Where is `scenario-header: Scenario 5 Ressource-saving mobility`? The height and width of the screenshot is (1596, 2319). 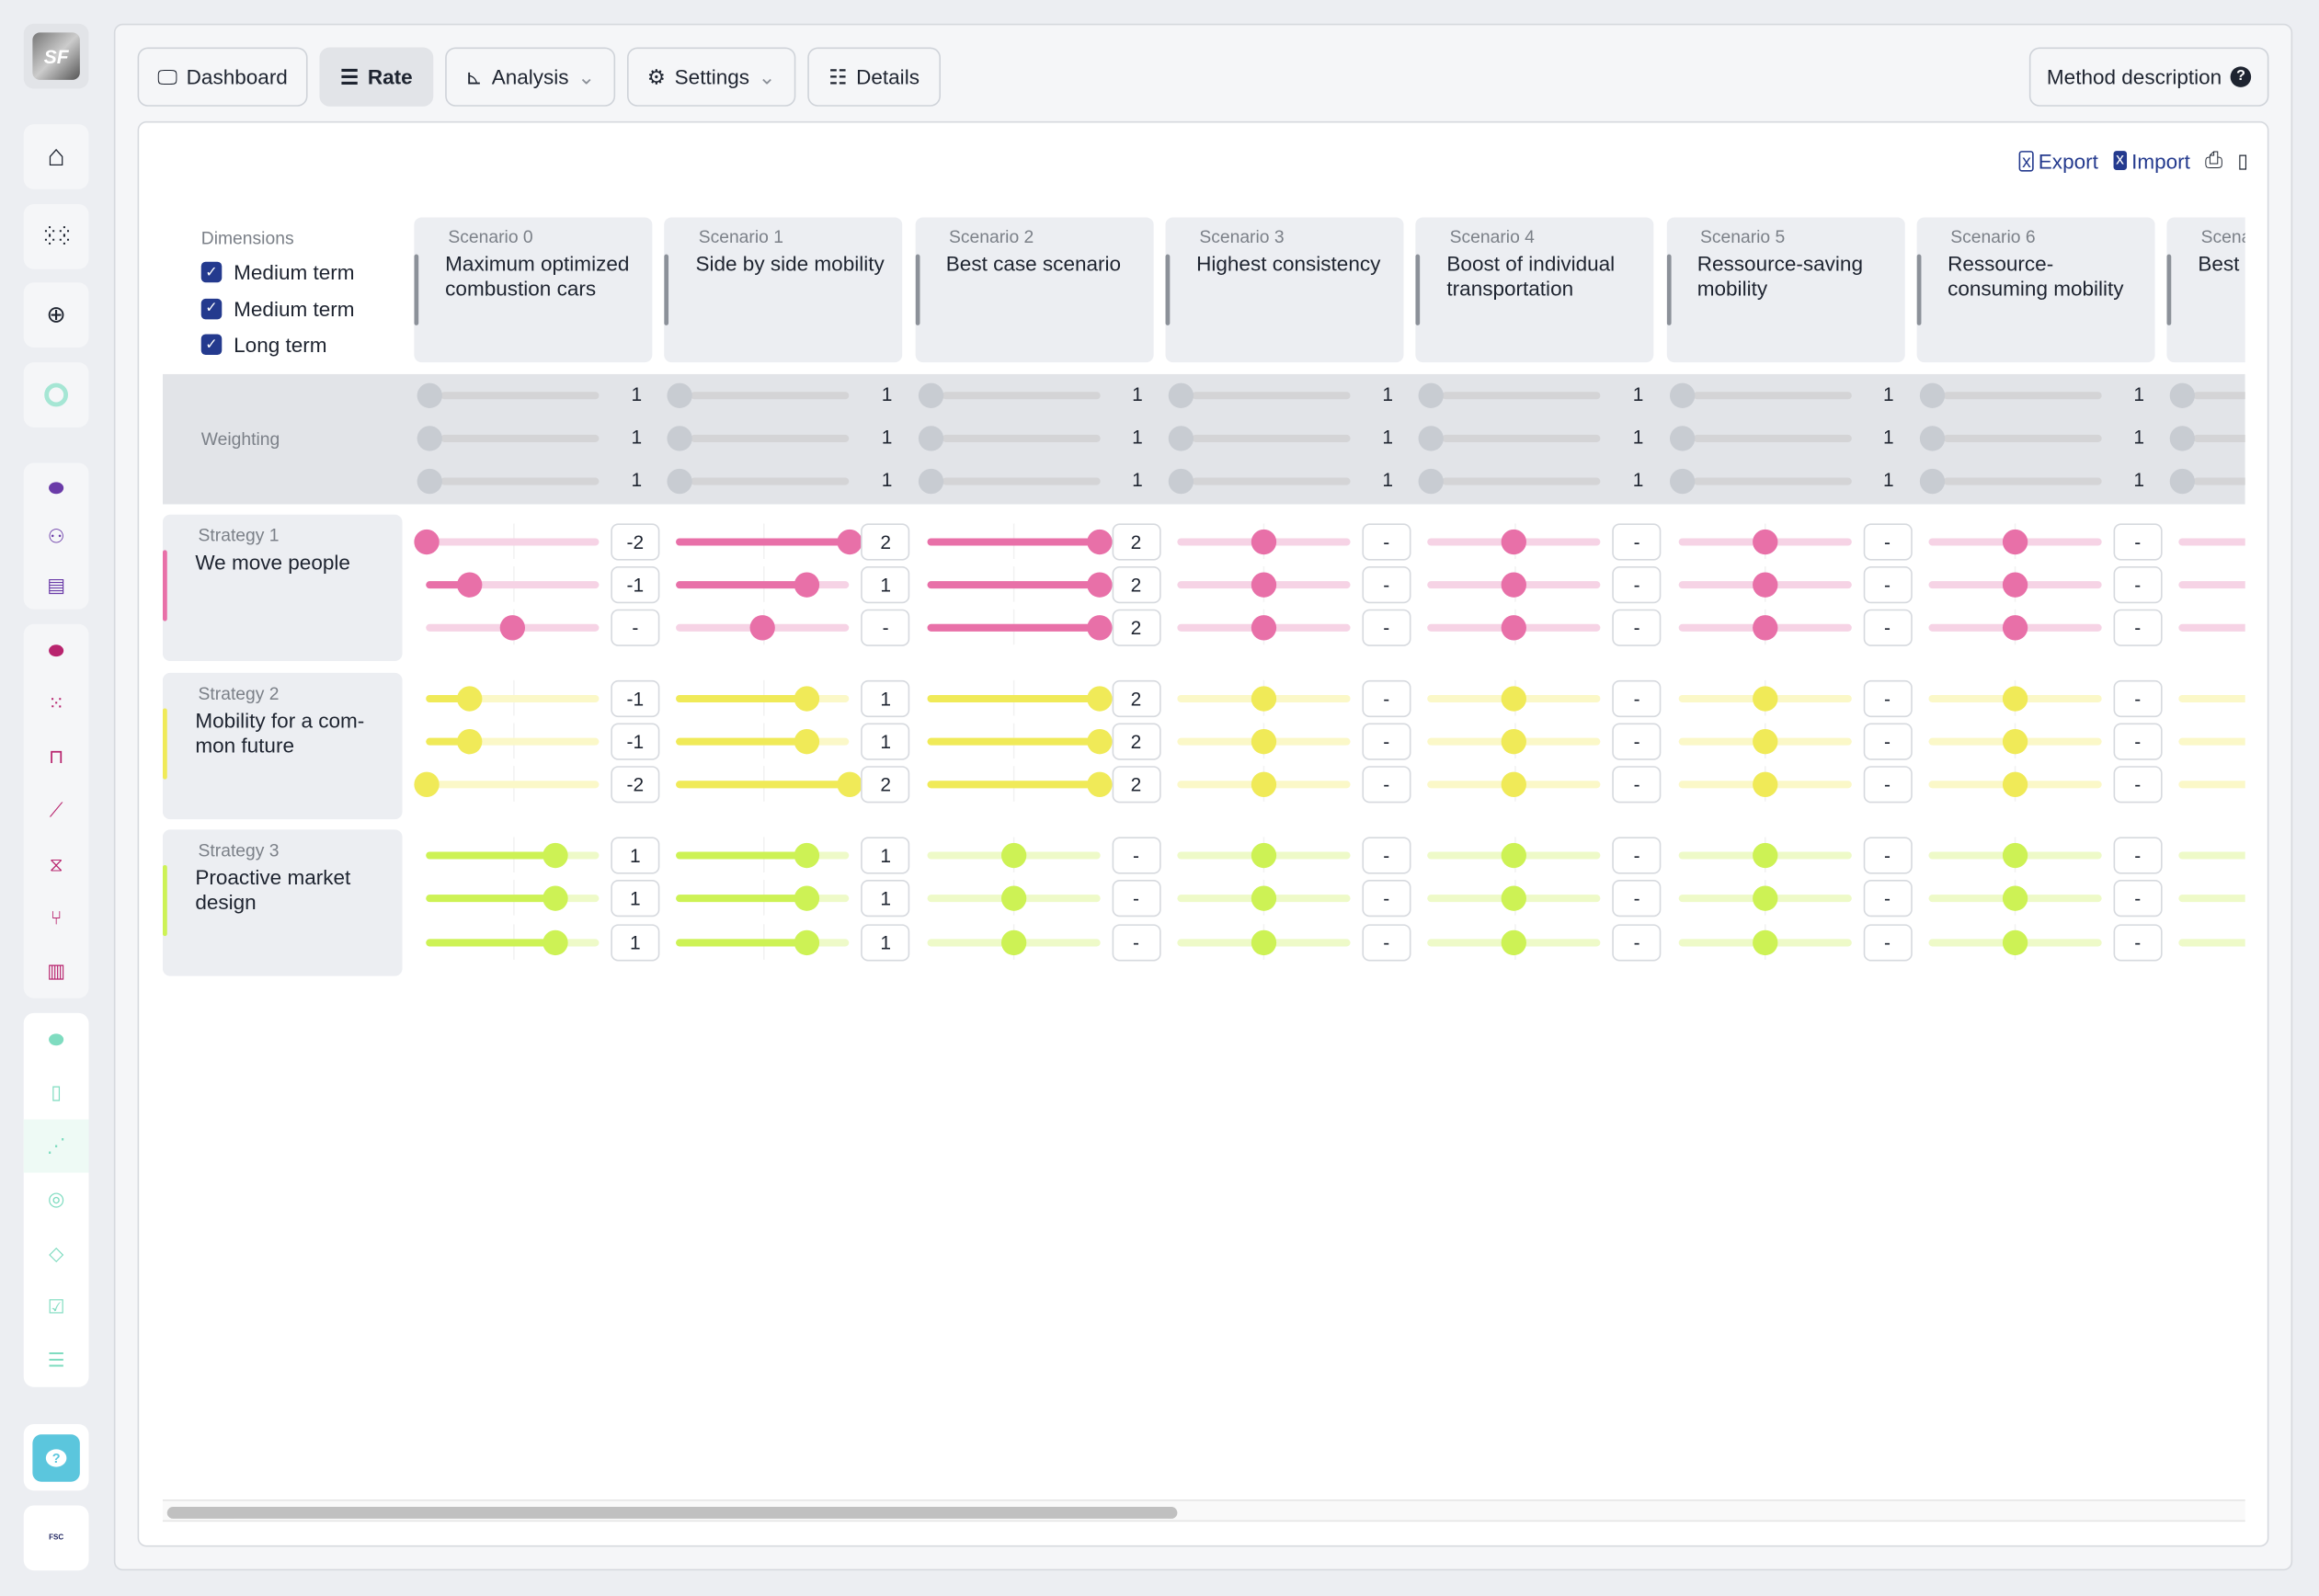
scenario-header: Scenario 5 Ressource-saving mobility is located at coordinates (1784, 290).